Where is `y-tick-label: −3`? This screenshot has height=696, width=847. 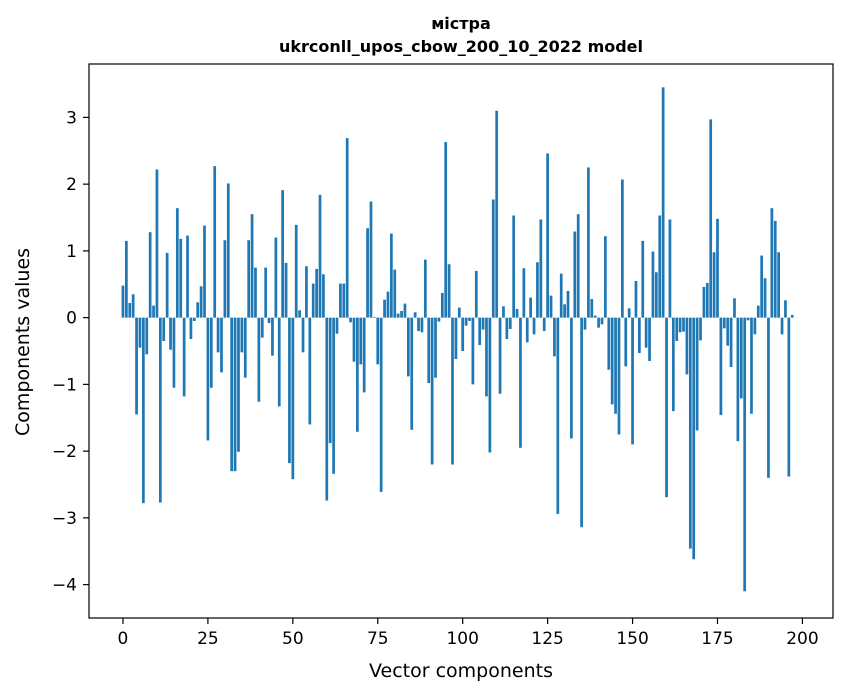
y-tick-label: −3 is located at coordinates (64, 519).